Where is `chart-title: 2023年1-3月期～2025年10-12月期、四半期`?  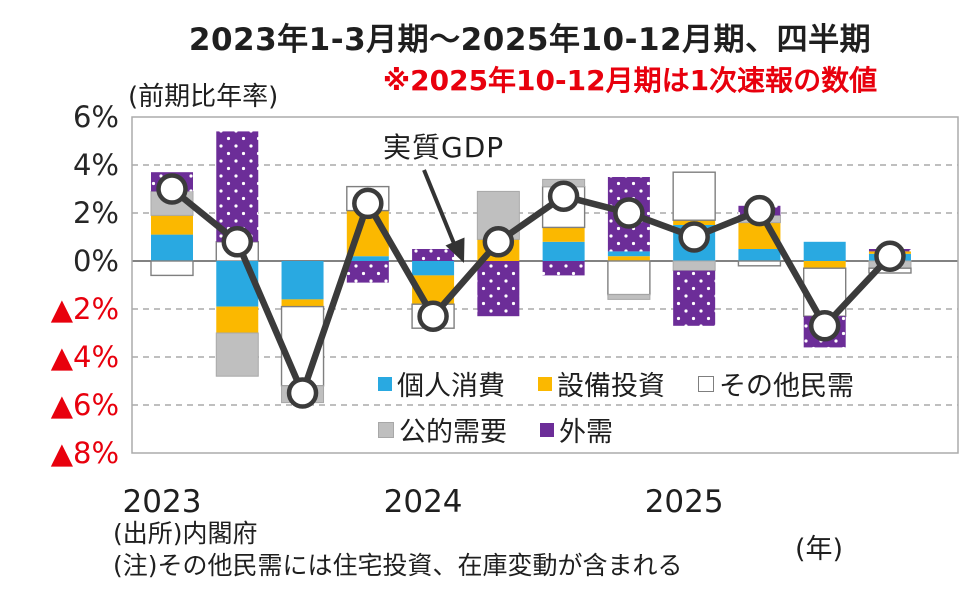
chart-title: 2023年1-3月期～2025年10-12月期、四半期 is located at coordinates (530, 40).